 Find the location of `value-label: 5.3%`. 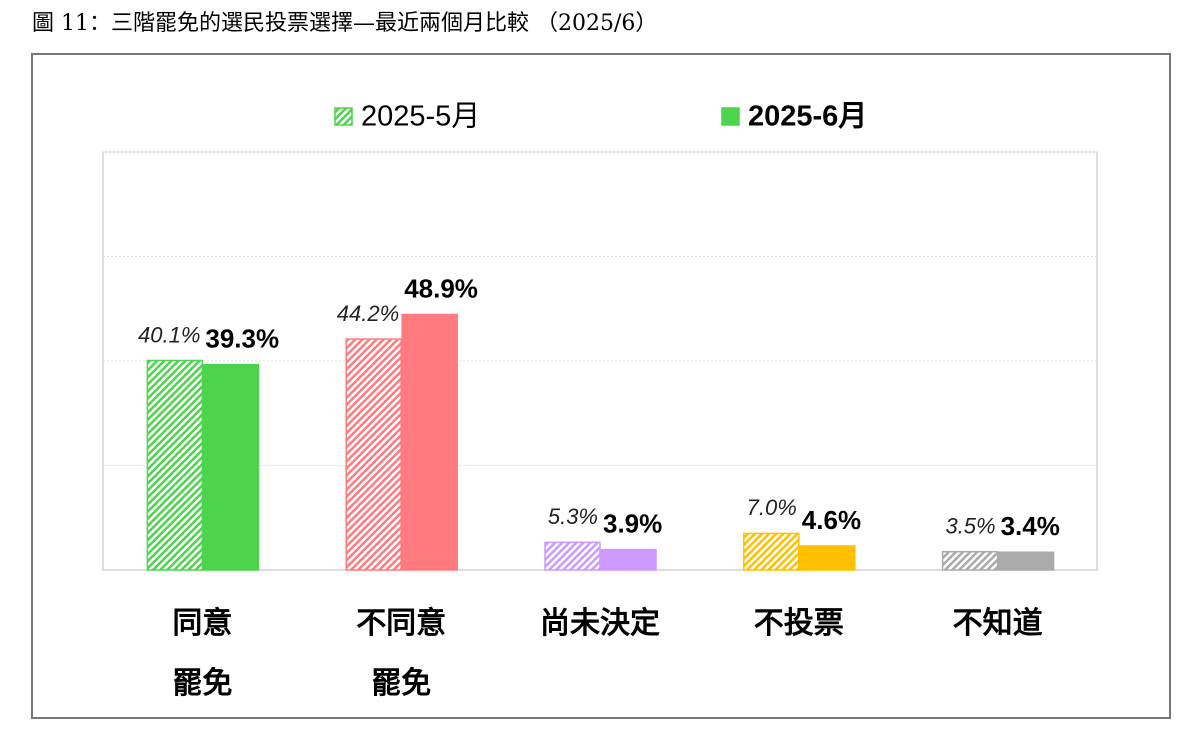

value-label: 5.3% is located at coordinates (573, 516).